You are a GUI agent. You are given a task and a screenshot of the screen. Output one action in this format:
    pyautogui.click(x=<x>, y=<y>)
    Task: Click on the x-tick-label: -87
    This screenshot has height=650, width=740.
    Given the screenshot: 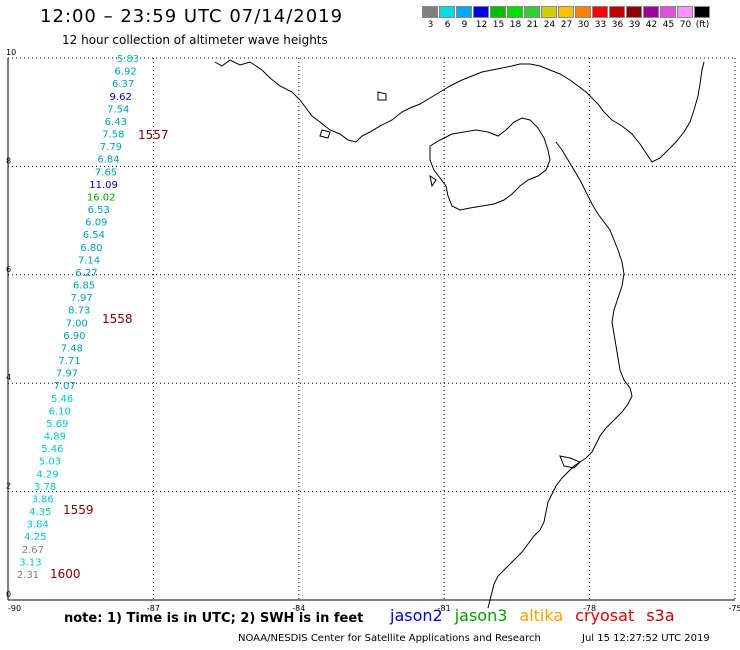 What is the action you would take?
    pyautogui.click(x=153, y=608)
    